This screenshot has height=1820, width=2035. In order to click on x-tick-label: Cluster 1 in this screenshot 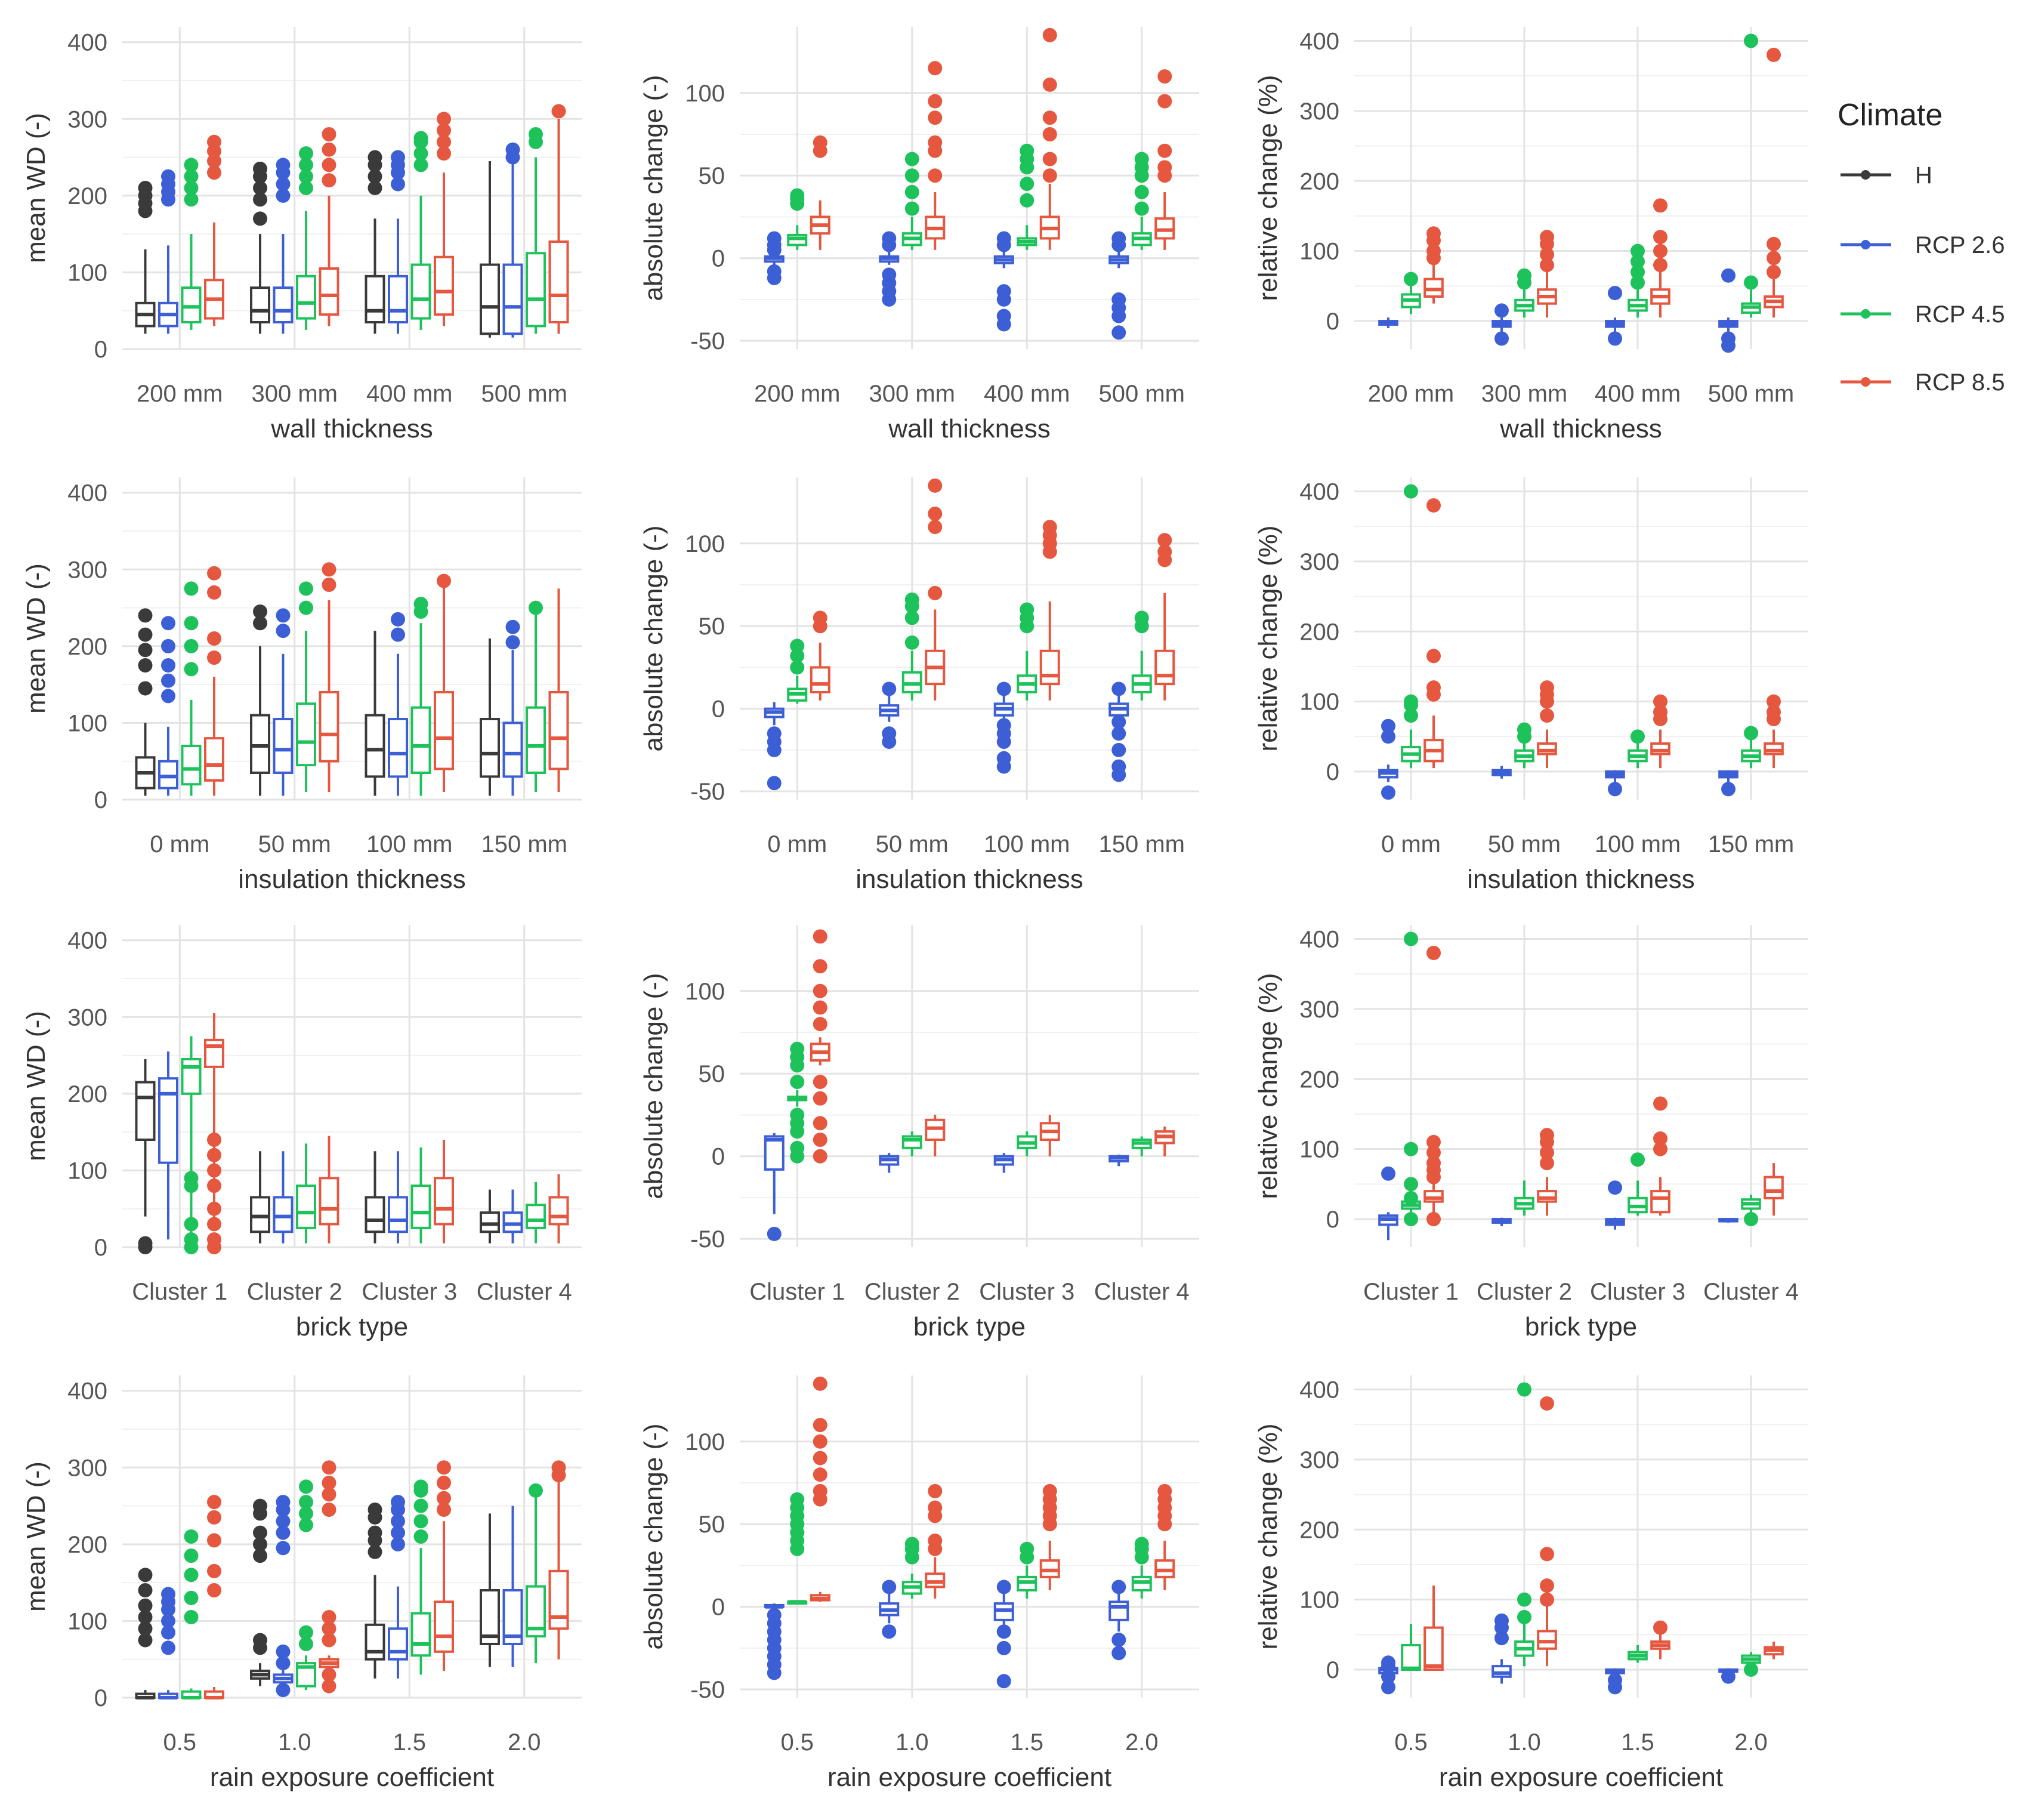, I will do `click(179, 1292)`.